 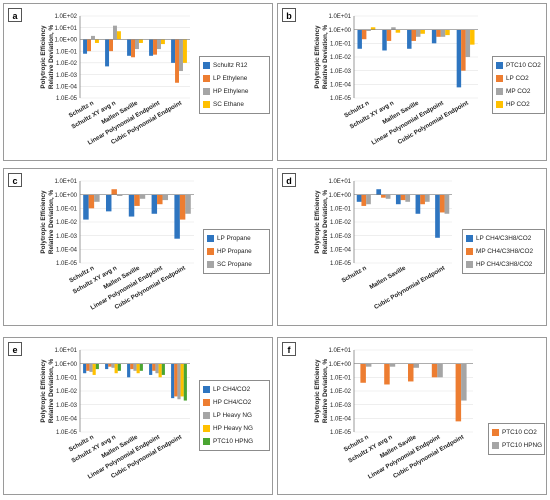 What do you see at coordinates (518, 85) in the screenshot?
I see `legend-b: PTC10 CO2 LP CO2 MP CO2 HP CO2` at bounding box center [518, 85].